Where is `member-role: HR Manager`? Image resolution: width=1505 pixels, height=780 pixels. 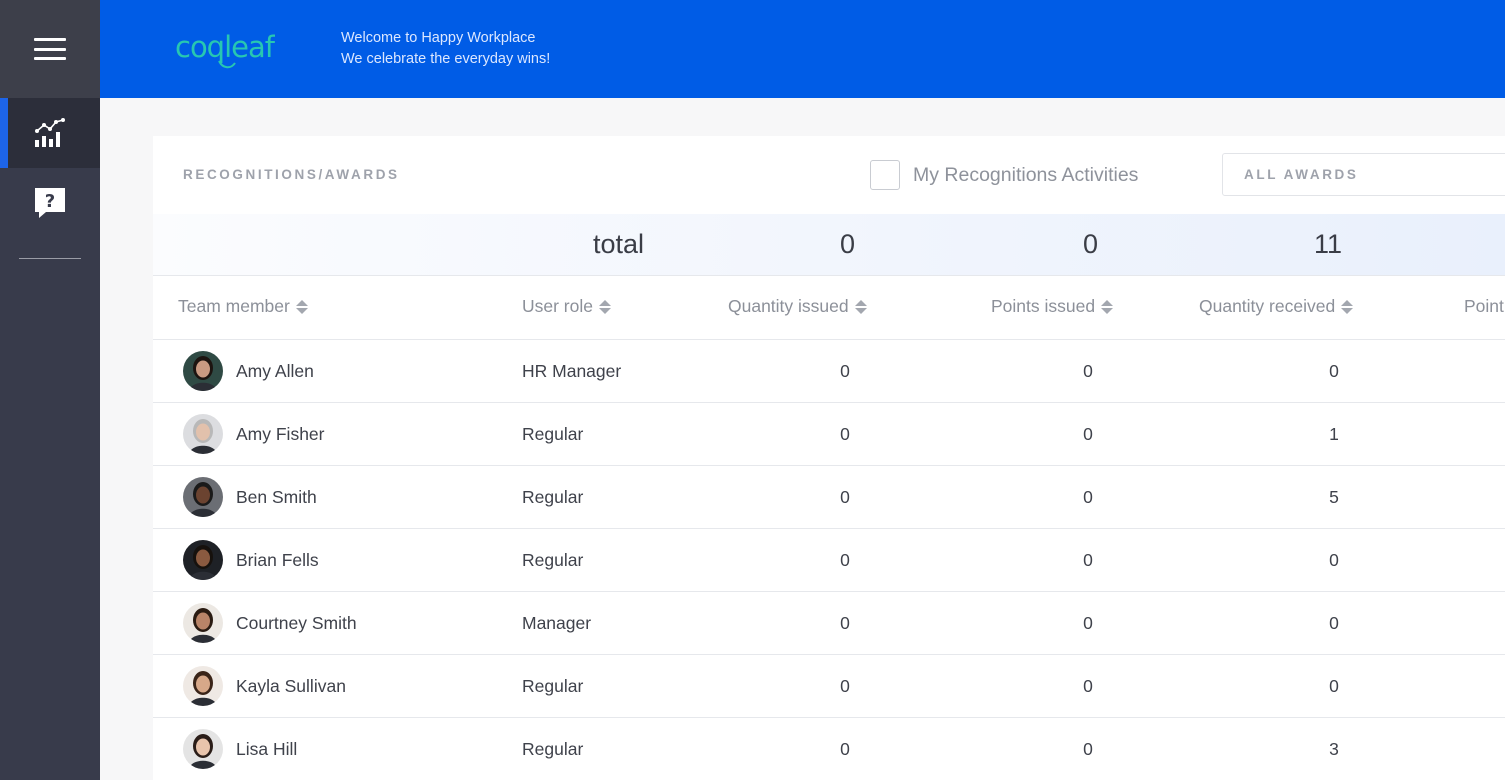
member-role: HR Manager is located at coordinates (572, 371).